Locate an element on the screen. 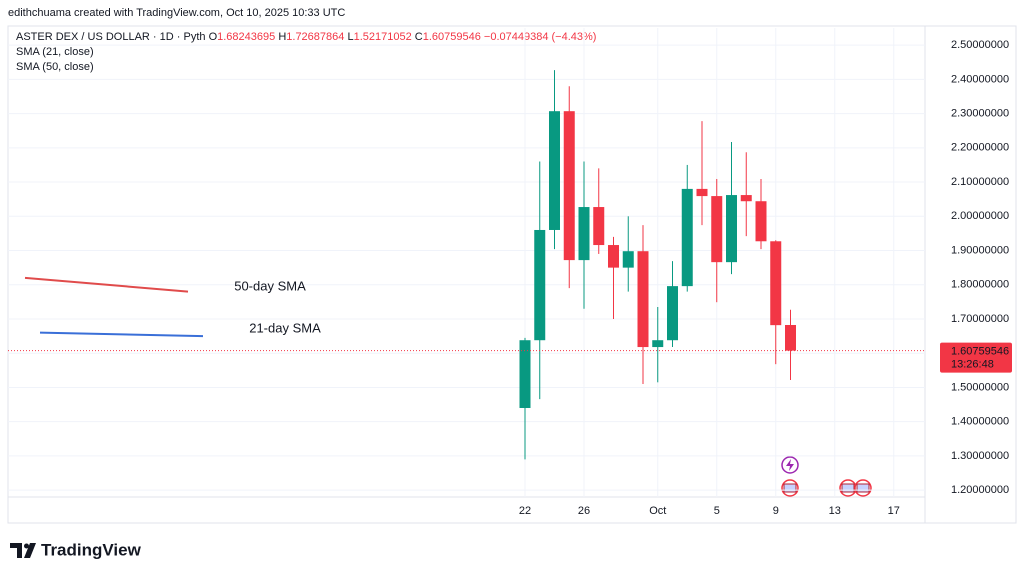 The image size is (1024, 577). annotation-label: 21-day SMA is located at coordinates (285, 327).